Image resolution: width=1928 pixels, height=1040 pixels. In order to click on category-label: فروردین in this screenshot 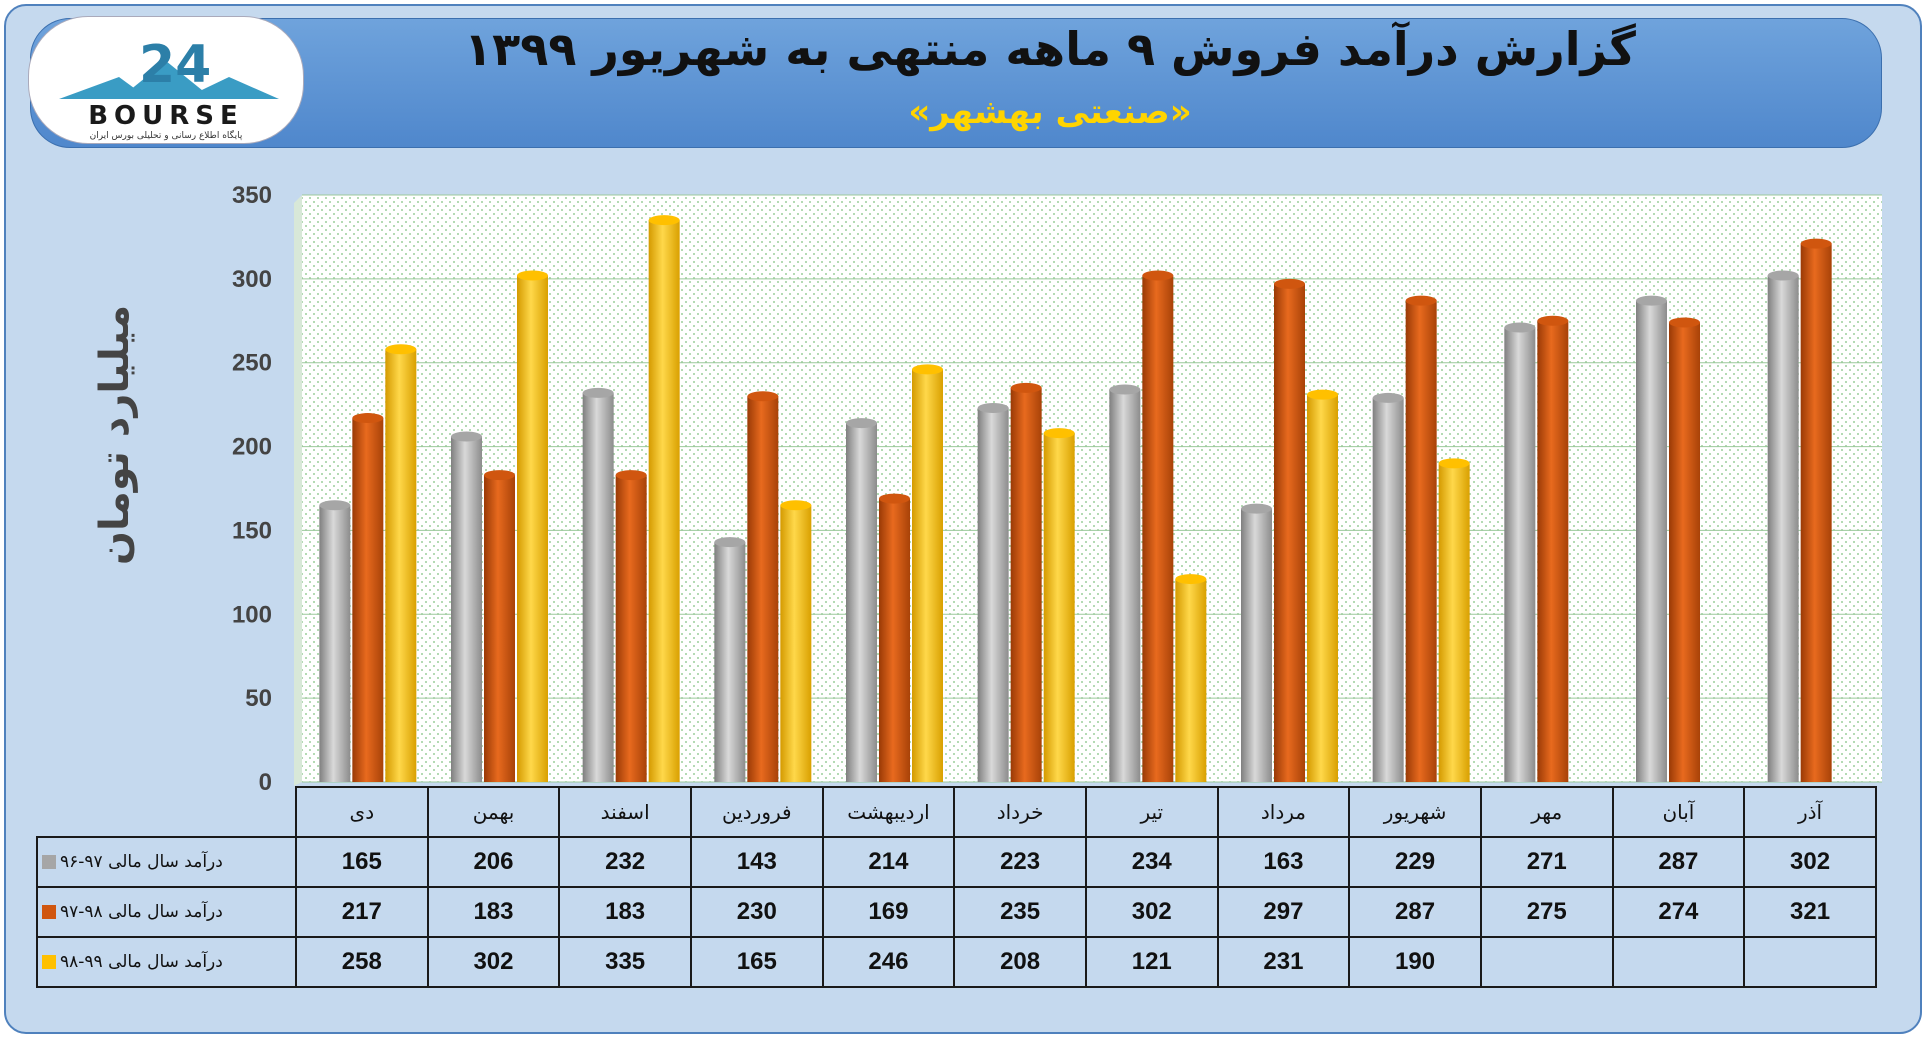, I will do `click(756, 812)`.